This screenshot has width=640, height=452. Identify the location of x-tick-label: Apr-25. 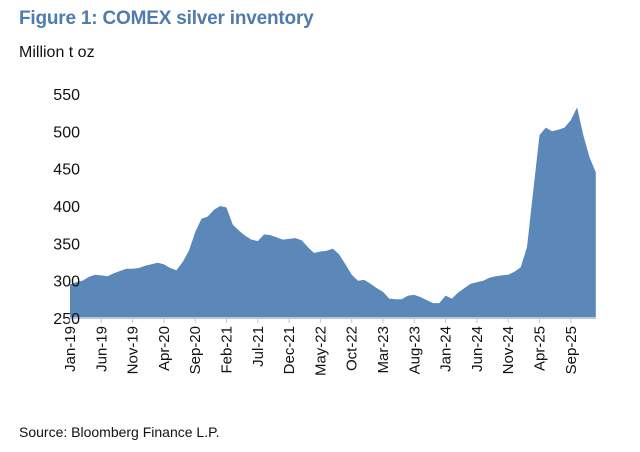
(540, 348).